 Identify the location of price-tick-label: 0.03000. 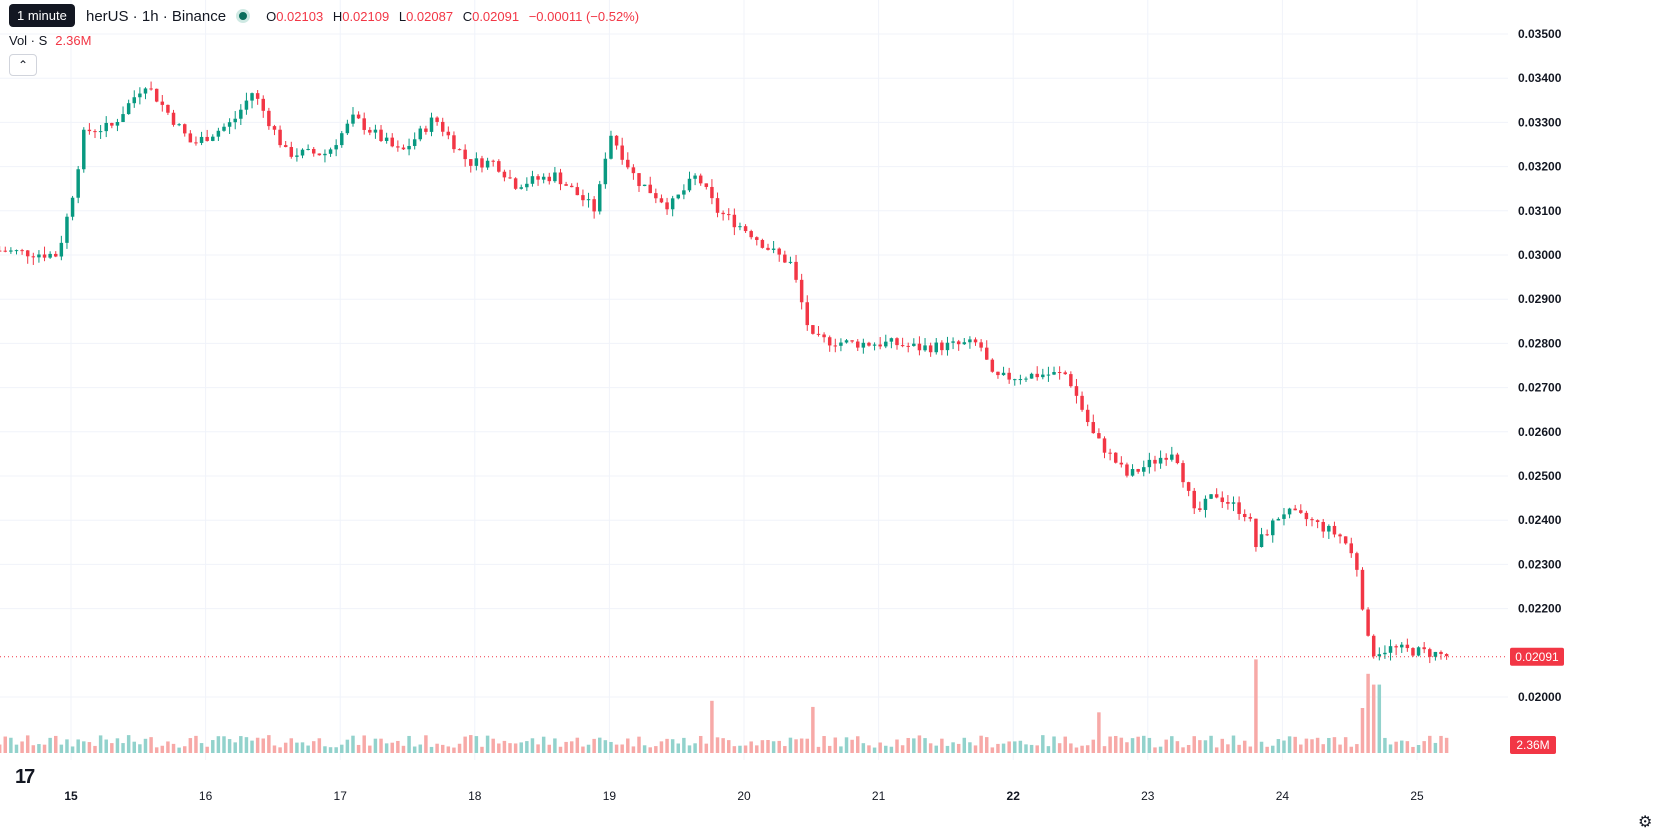
(1540, 255).